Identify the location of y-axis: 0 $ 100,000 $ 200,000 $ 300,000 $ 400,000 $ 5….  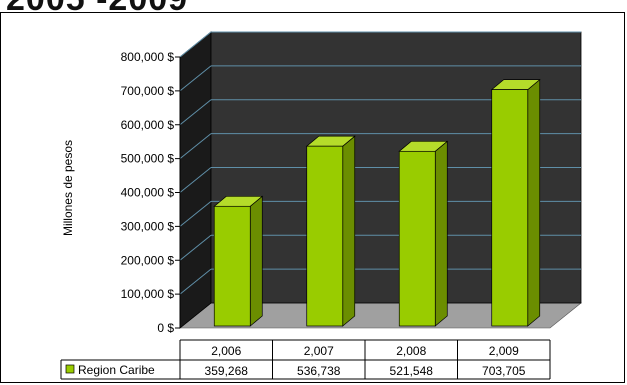
(151, 192).